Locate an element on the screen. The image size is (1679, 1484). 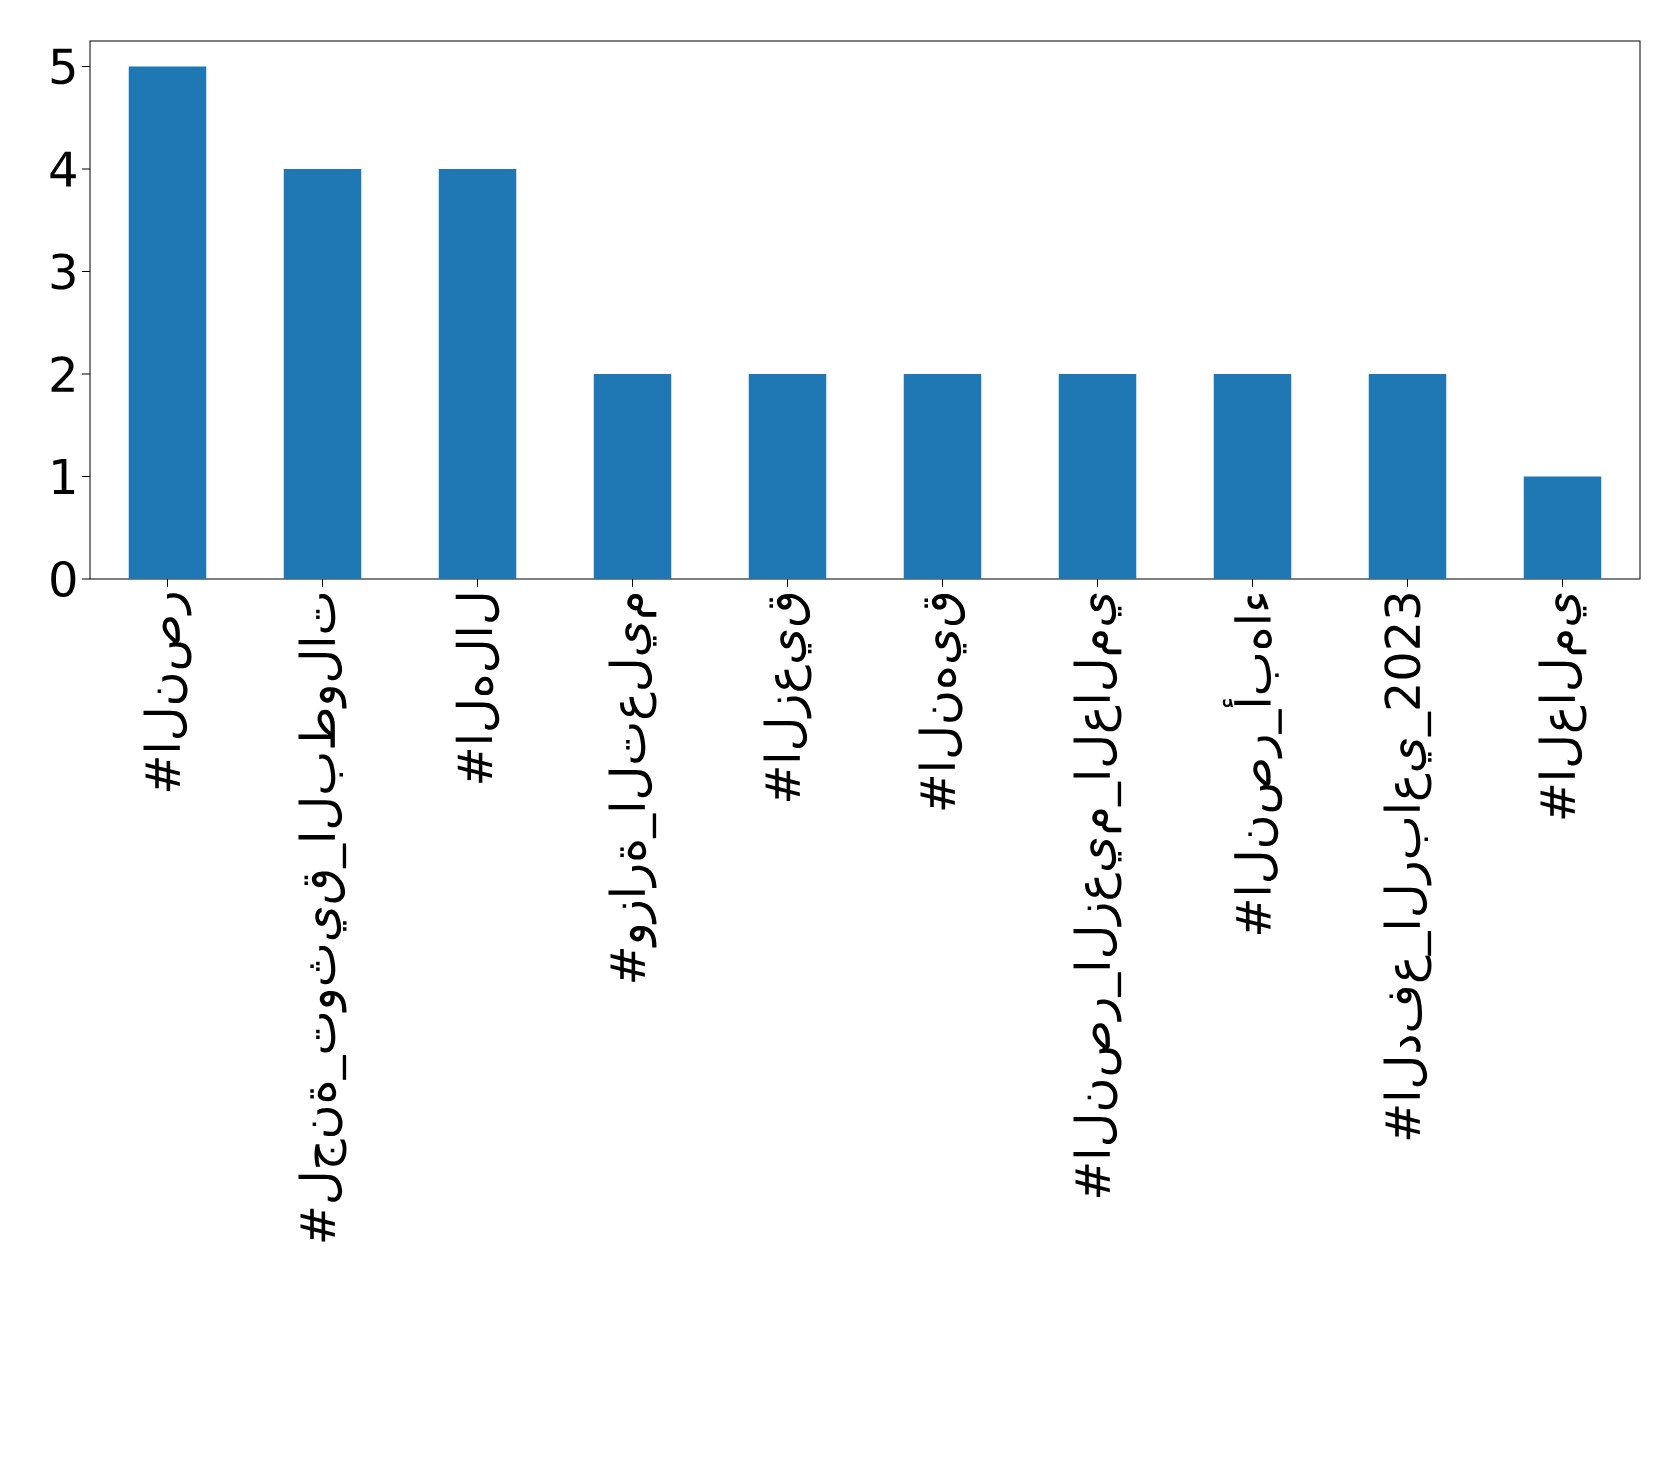
x-tick-label: #الهلال is located at coordinates (477, 688).